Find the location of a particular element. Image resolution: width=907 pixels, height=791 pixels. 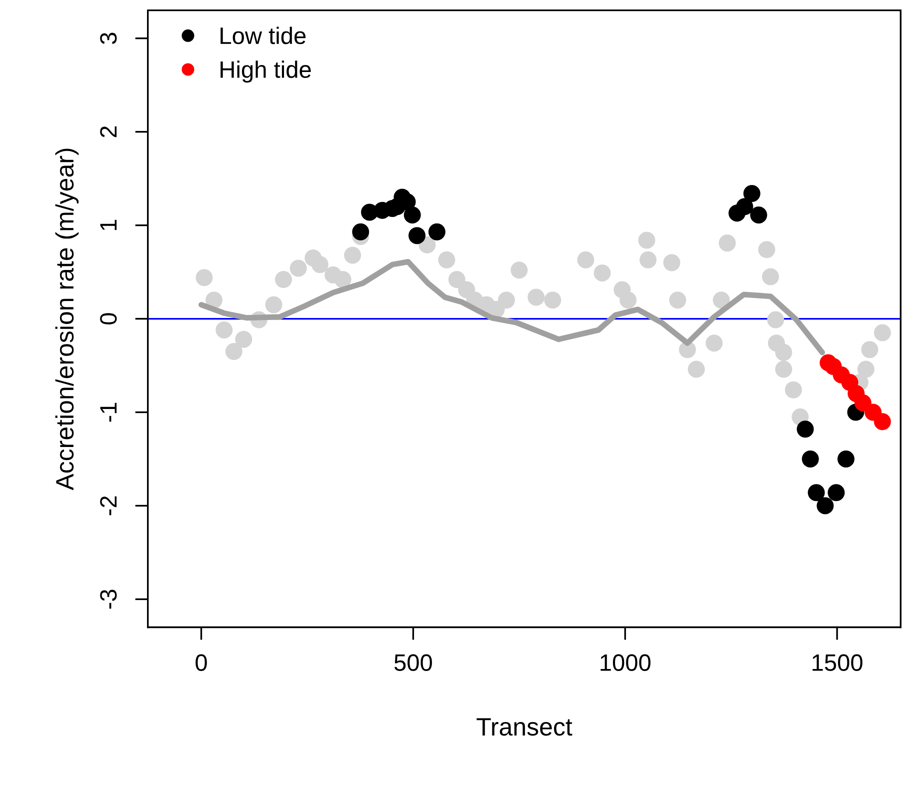

y-axis-title: Accretion/erosion rate (m/year) is located at coordinates (67, 319).